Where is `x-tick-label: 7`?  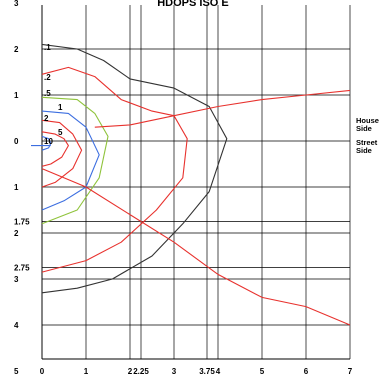 x-tick-label: 7 is located at coordinates (350, 371).